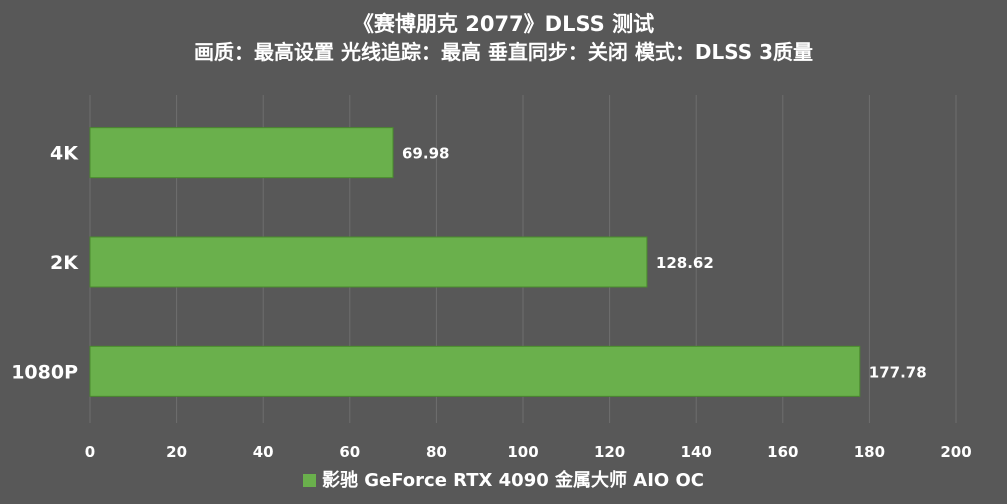 This screenshot has height=504, width=1007. I want to click on x-tick-label-180: 180, so click(869, 452).